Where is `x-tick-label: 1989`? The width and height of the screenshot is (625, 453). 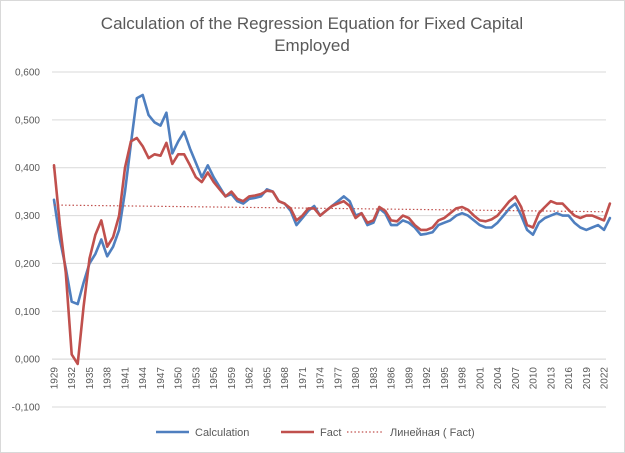
x-tick-label: 1989 is located at coordinates (409, 378).